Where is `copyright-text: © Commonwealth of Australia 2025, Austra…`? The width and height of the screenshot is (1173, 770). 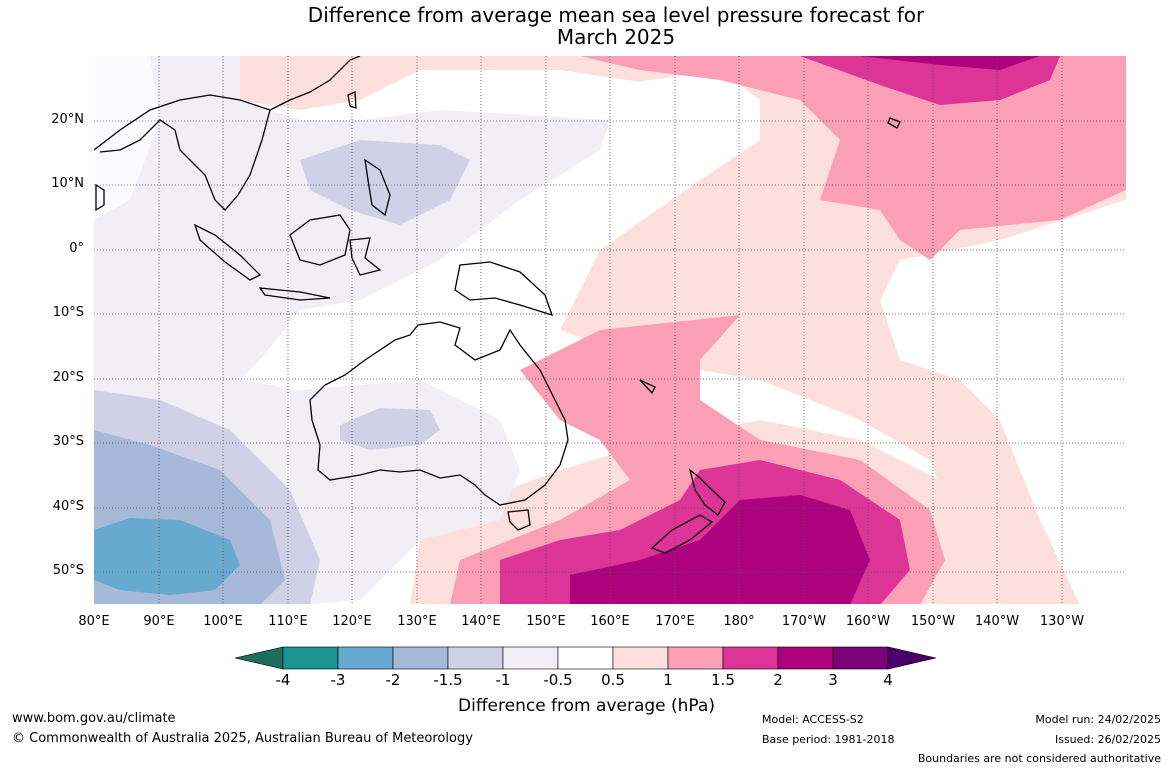
copyright-text: © Commonwealth of Australia 2025, Austra… is located at coordinates (242, 738).